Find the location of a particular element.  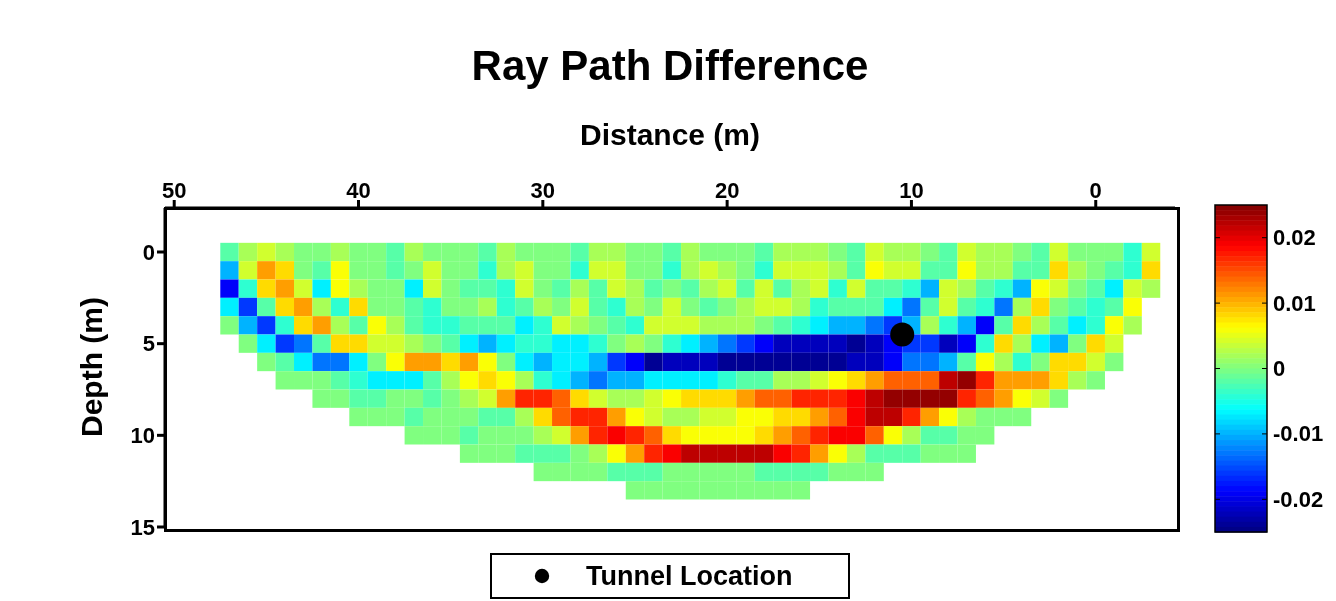

color-bar-label: -0.02 is located at coordinates (1298, 499).